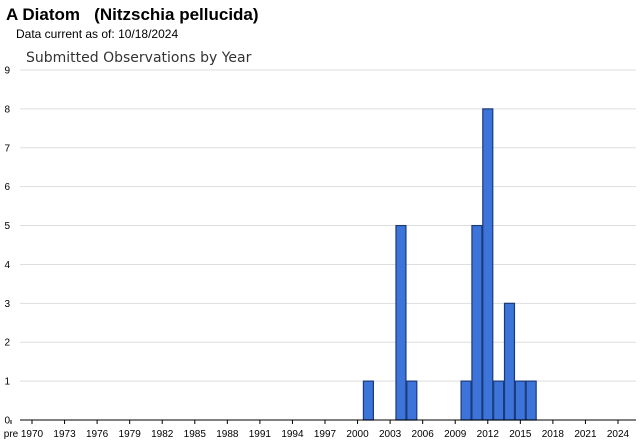  What do you see at coordinates (455, 434) in the screenshot?
I see `x-tick-label: 2009` at bounding box center [455, 434].